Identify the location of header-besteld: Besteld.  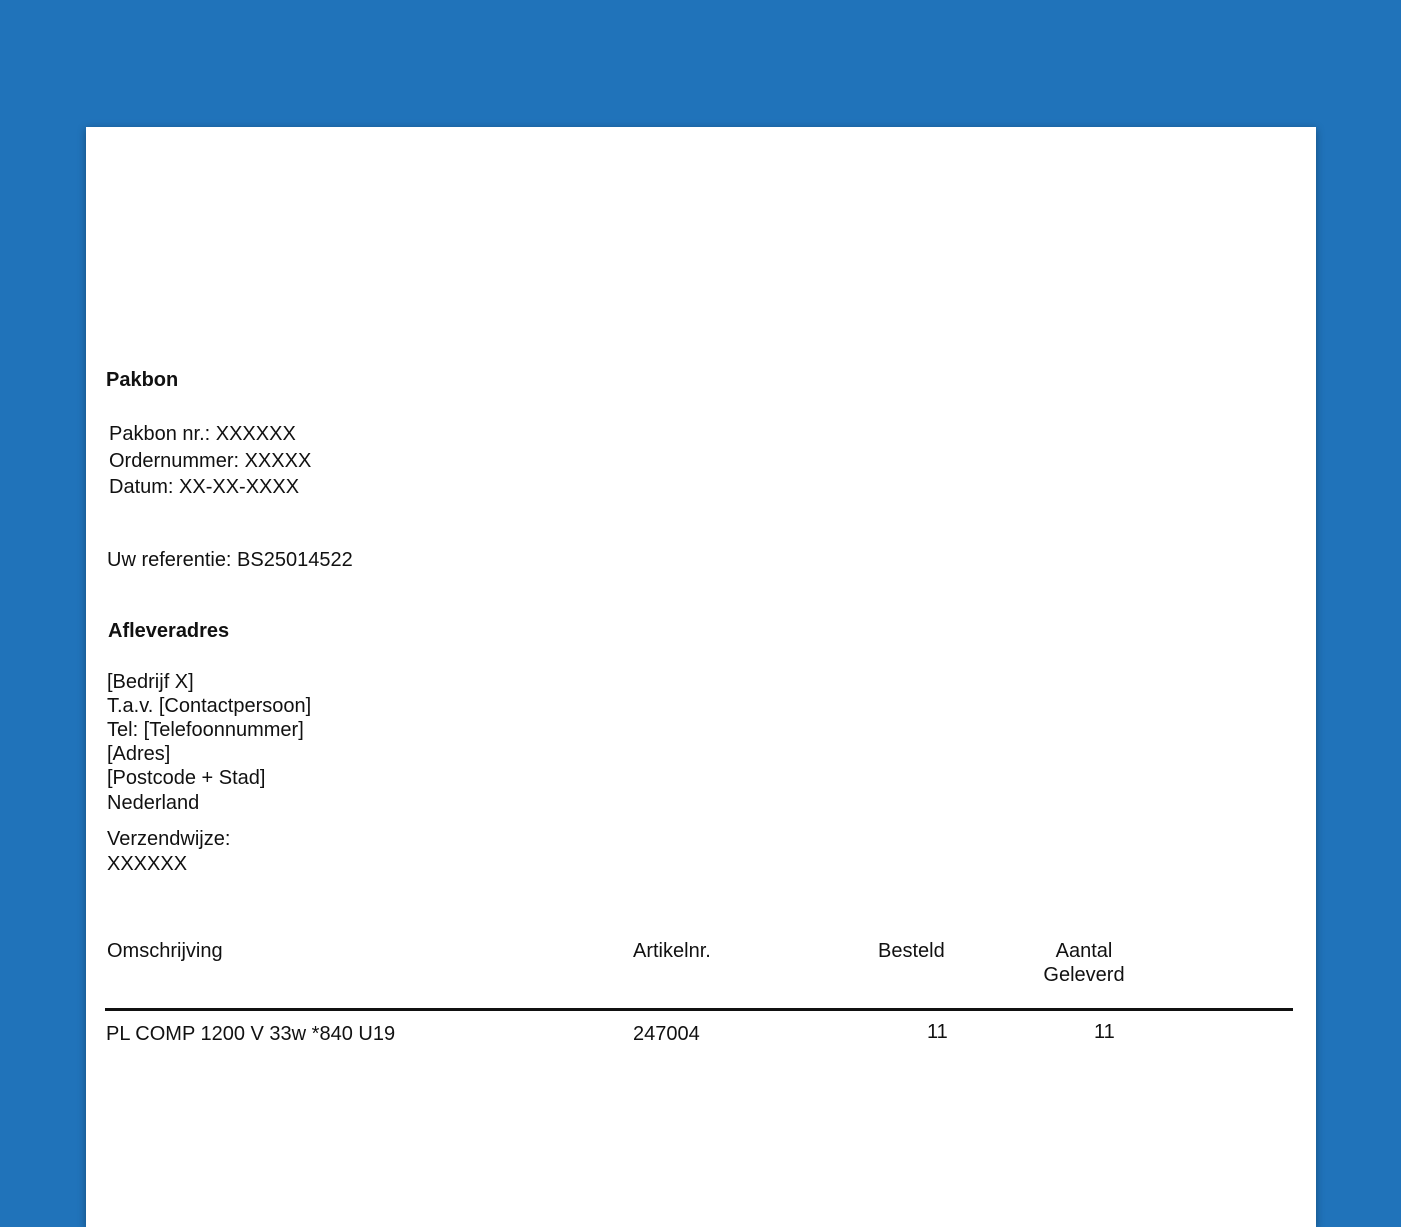
(911, 951).